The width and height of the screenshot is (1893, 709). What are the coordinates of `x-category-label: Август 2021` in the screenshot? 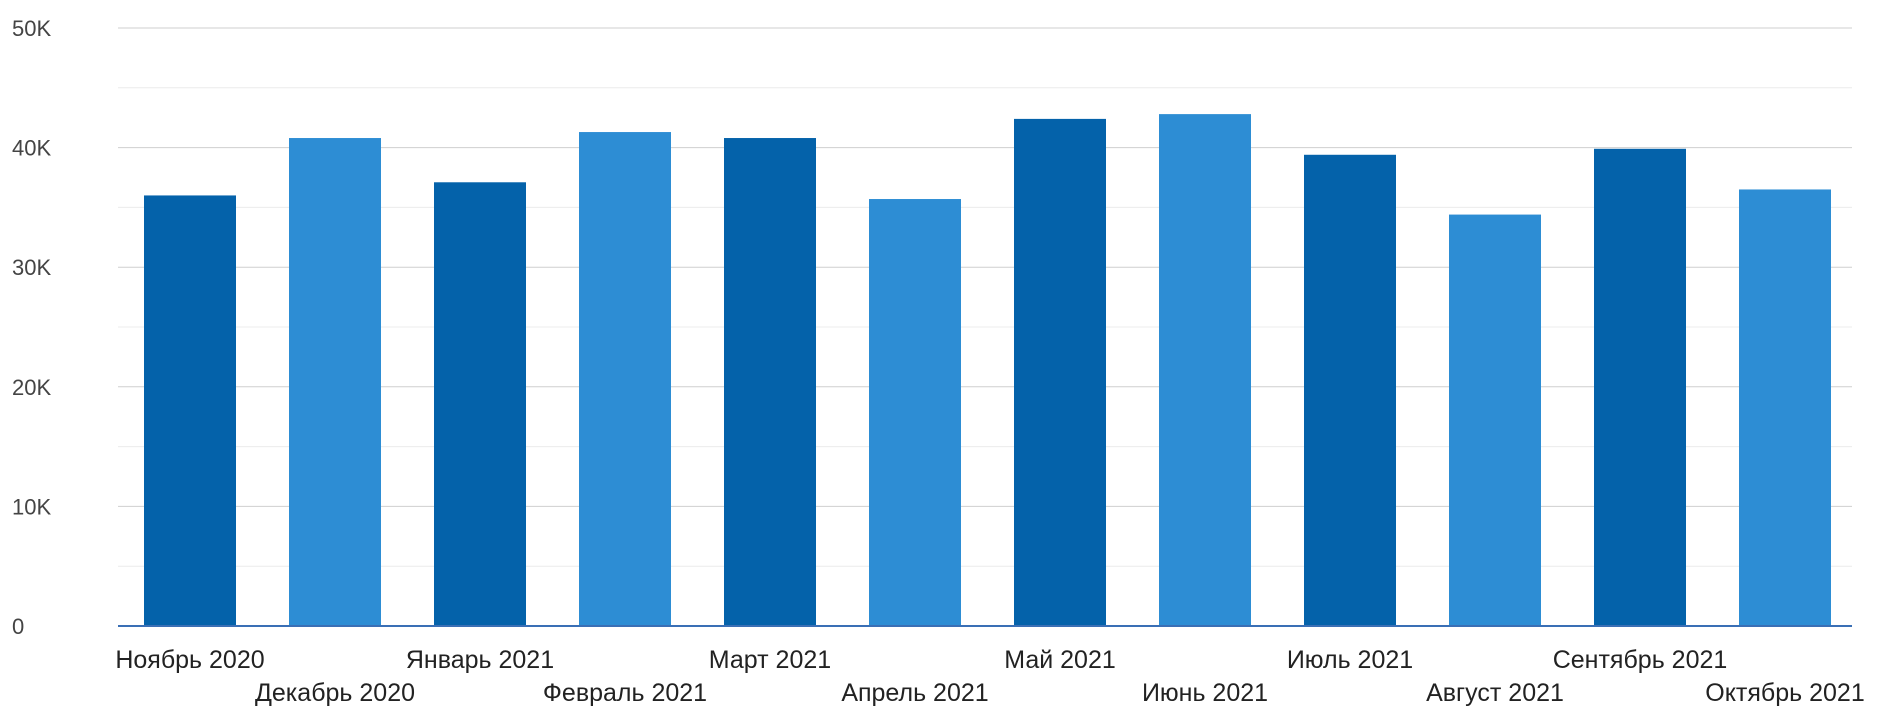 It's located at (1495, 693).